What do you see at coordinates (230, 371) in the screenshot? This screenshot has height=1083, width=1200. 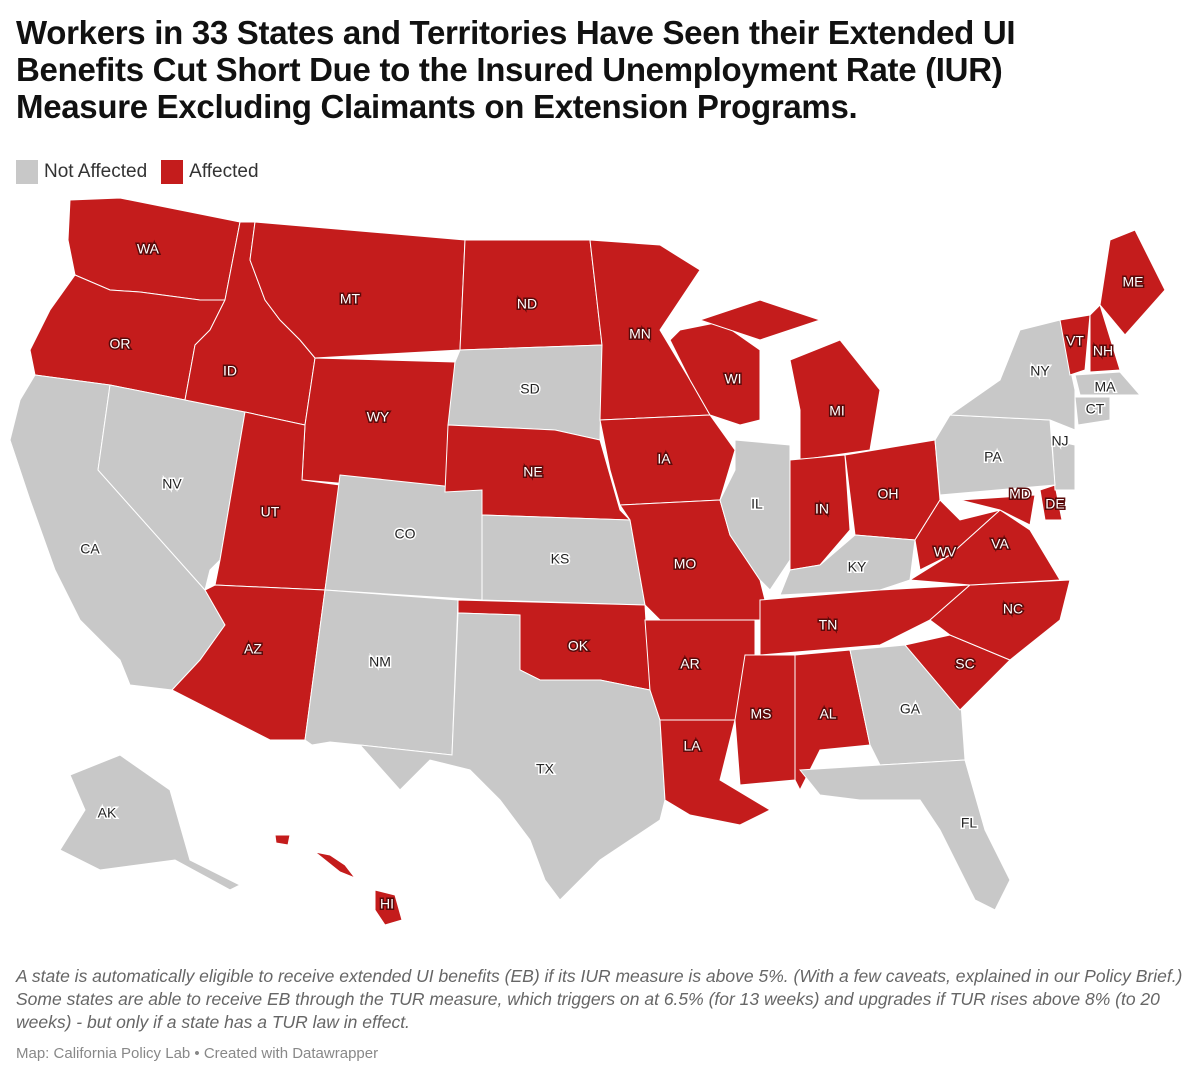 I see `state-label: ID` at bounding box center [230, 371].